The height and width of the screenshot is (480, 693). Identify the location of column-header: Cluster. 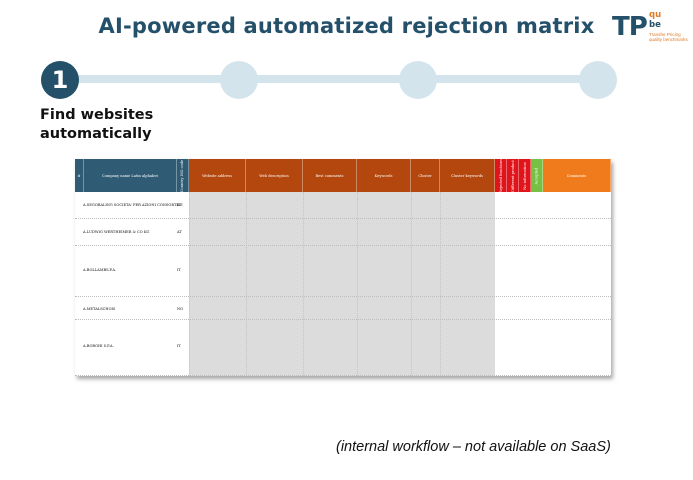
(425, 175).